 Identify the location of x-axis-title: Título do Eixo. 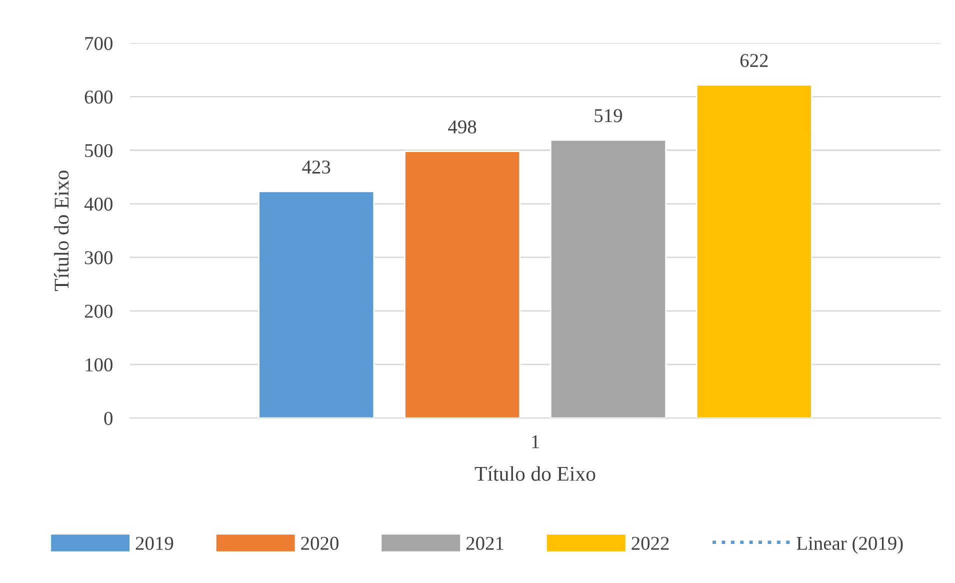
(535, 473).